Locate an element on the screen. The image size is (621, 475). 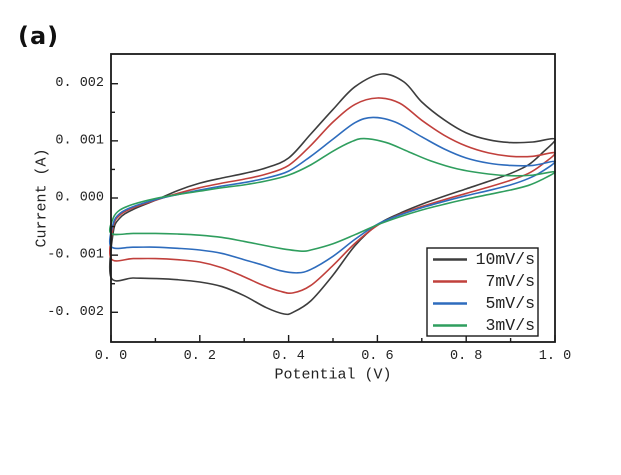
x-tick-label: 0. 0 is located at coordinates (111, 356).